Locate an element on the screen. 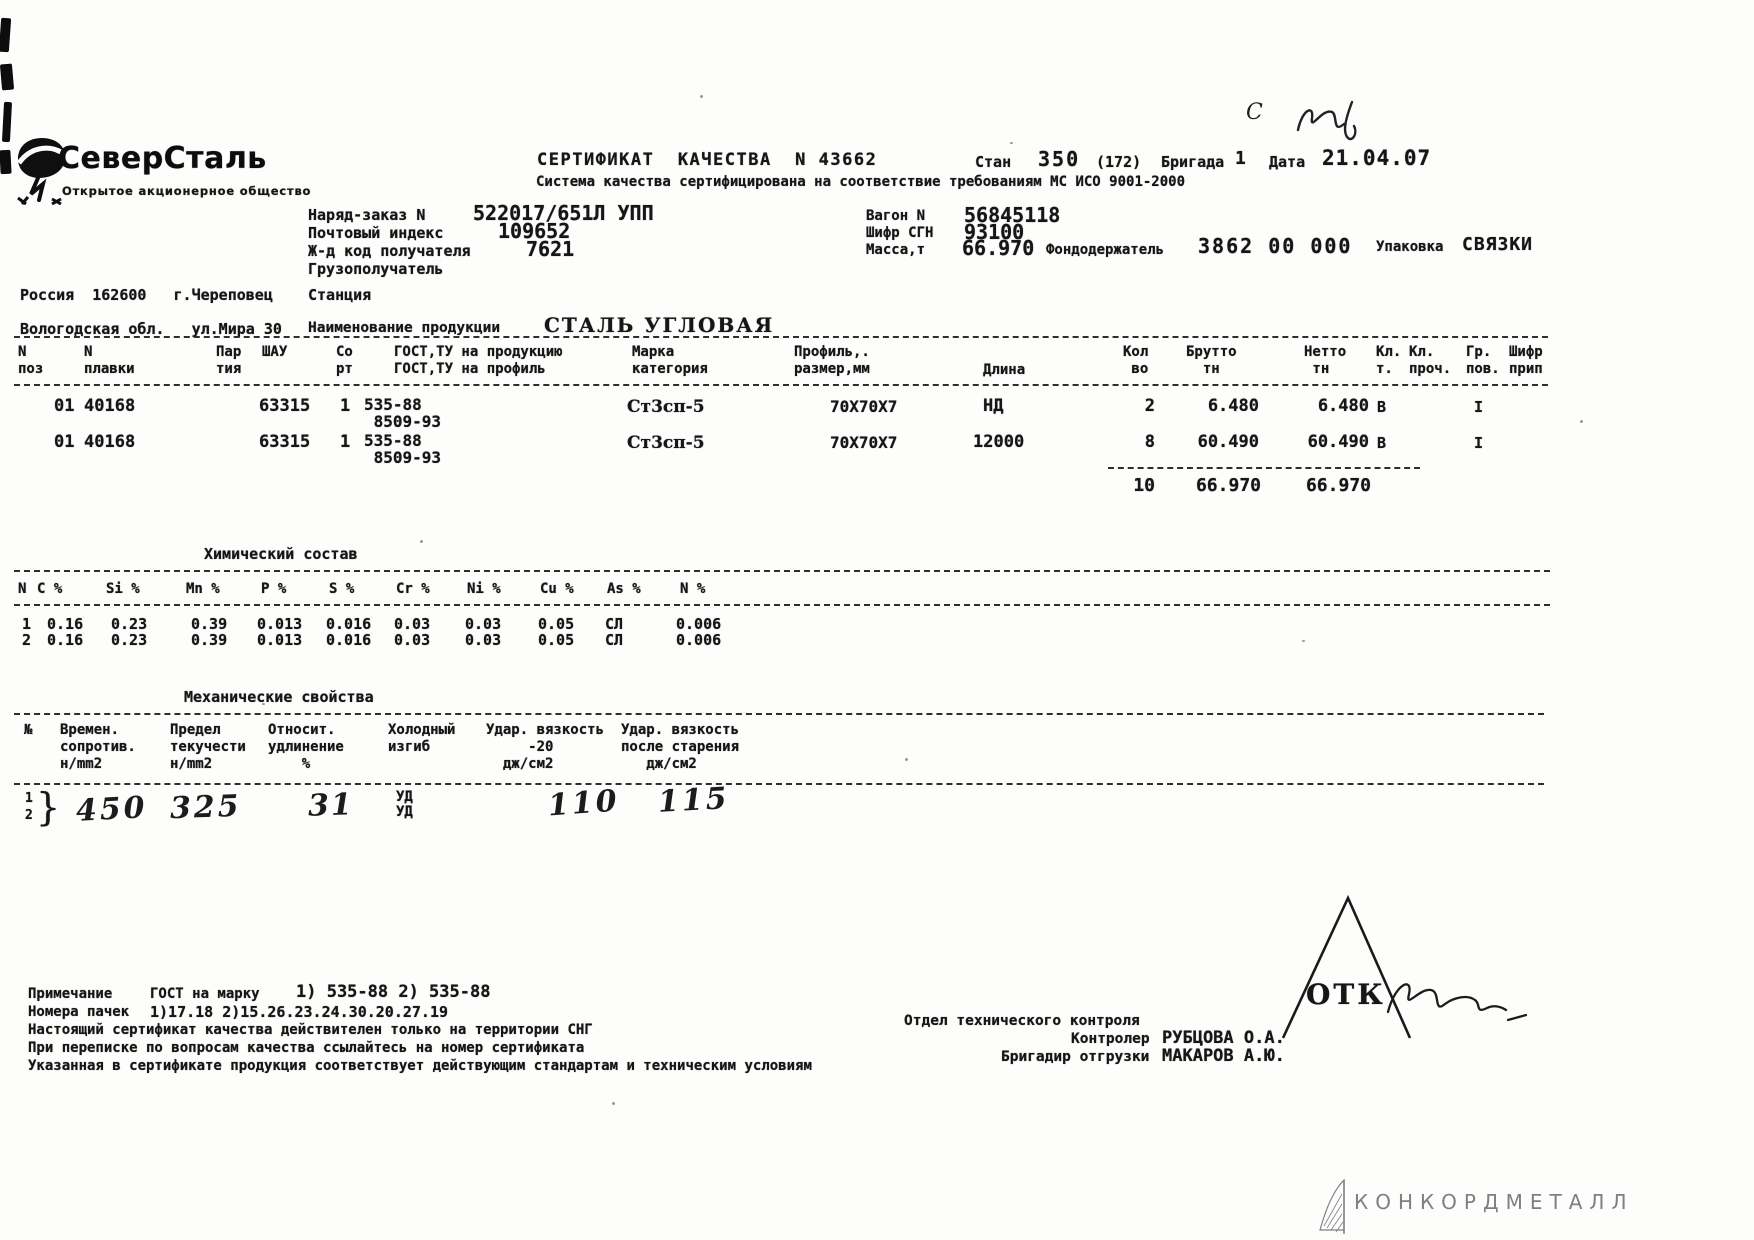 Image resolution: width=1754 pixels, height=1240 pixels. chem-cell: 0.05 is located at coordinates (556, 640).